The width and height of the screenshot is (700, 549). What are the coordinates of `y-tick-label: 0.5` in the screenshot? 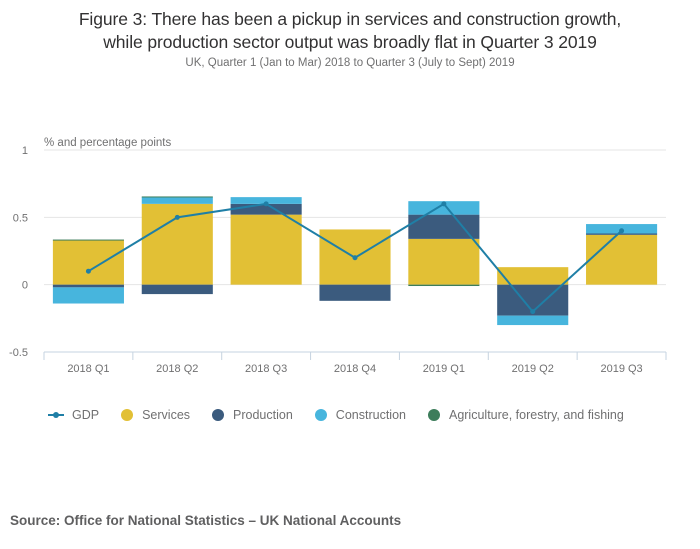 It's located at (20, 218).